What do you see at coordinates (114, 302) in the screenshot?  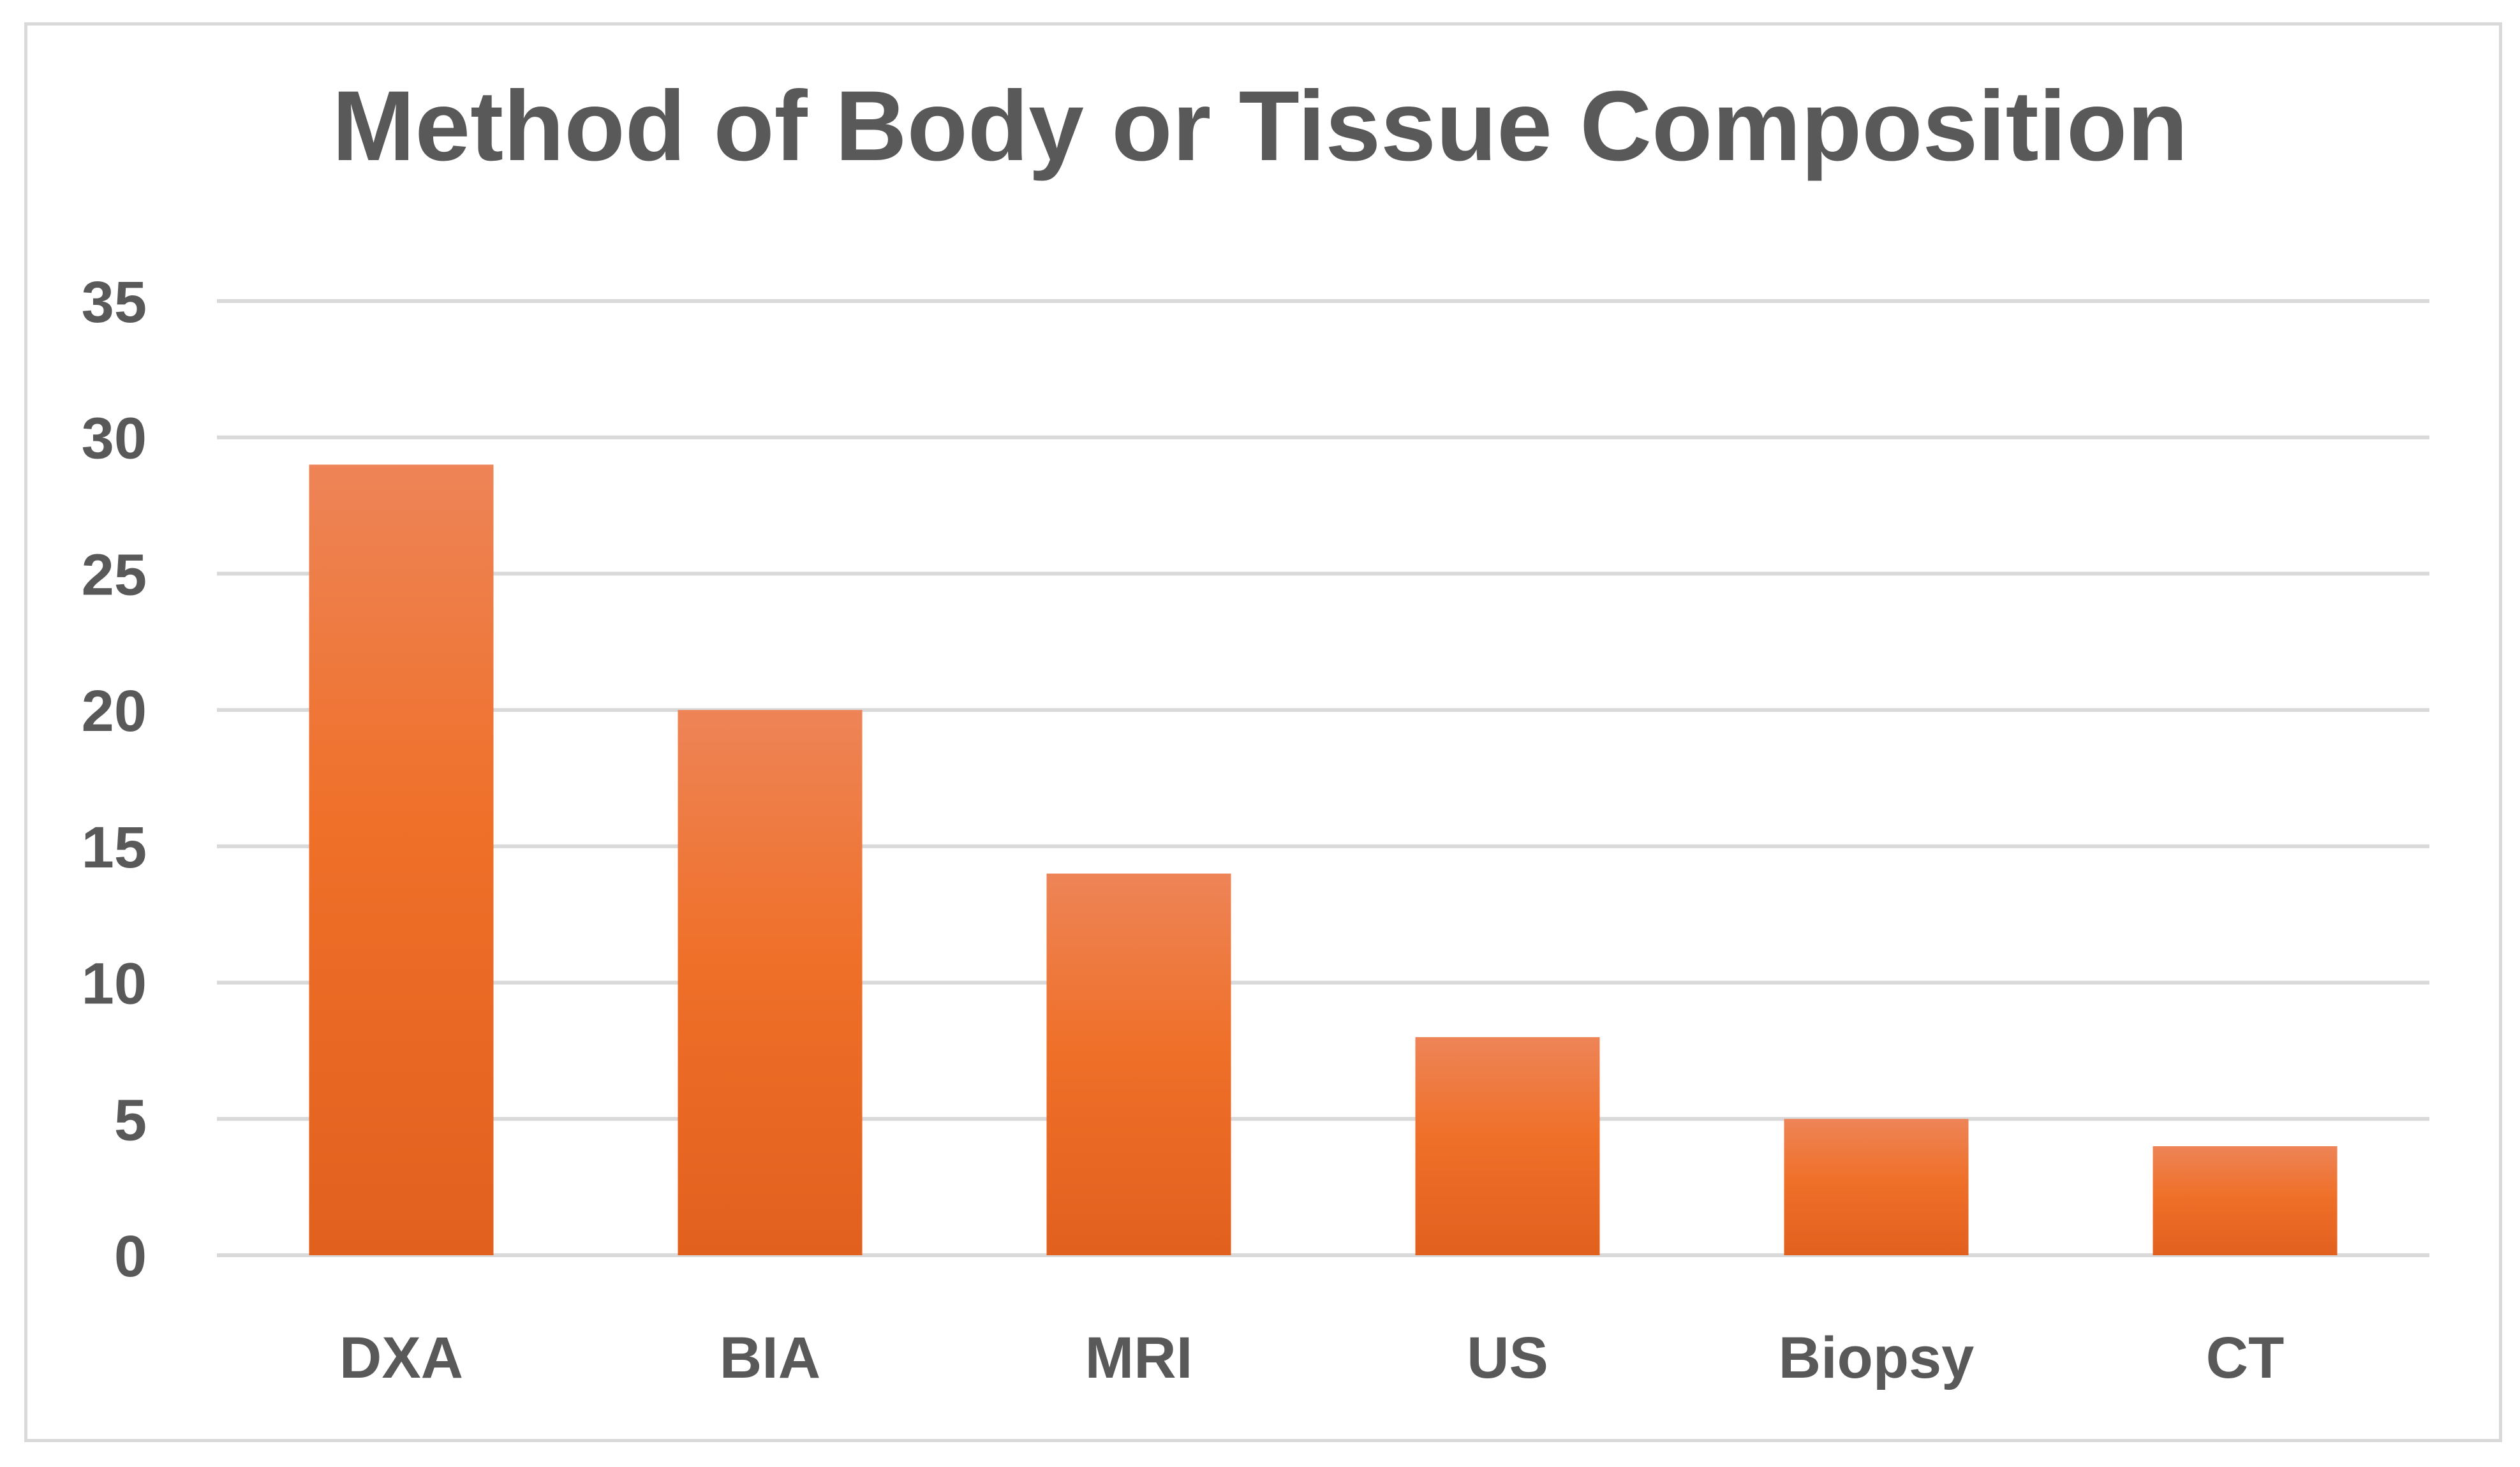 I see `y-tick-label: 35` at bounding box center [114, 302].